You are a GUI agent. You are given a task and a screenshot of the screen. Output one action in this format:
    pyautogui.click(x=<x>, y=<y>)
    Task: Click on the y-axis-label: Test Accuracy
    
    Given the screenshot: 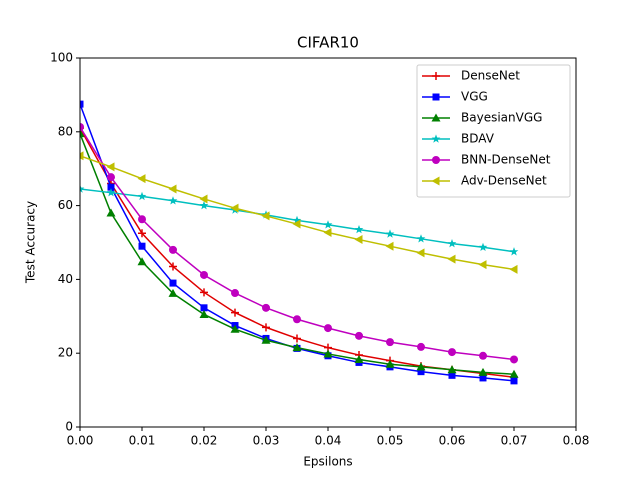 What is the action you would take?
    pyautogui.click(x=31, y=242)
    